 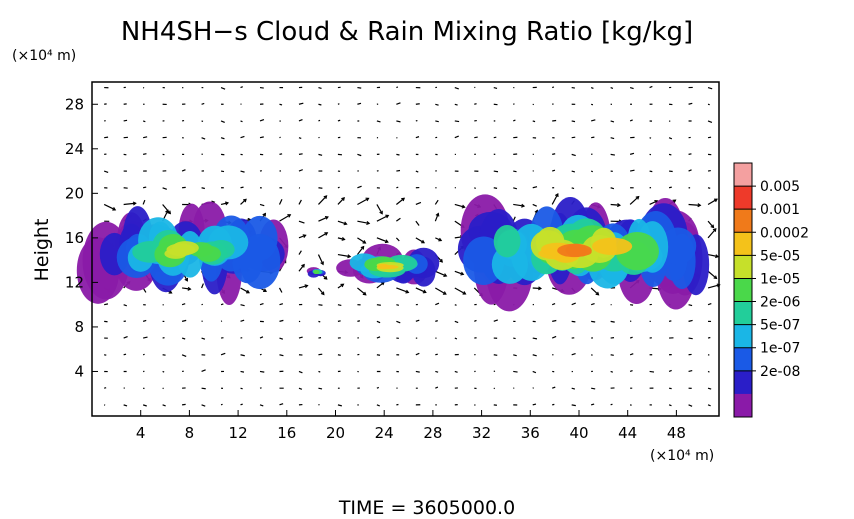 I want to click on cloud-cell, so click(x=389, y=266).